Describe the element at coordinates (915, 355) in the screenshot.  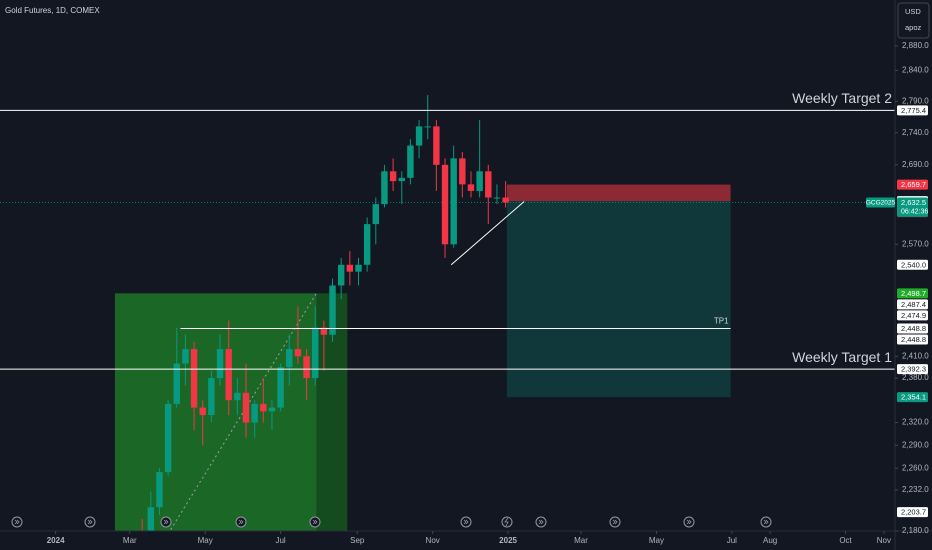
I see `y-tick-label: 2,410.0` at that location.